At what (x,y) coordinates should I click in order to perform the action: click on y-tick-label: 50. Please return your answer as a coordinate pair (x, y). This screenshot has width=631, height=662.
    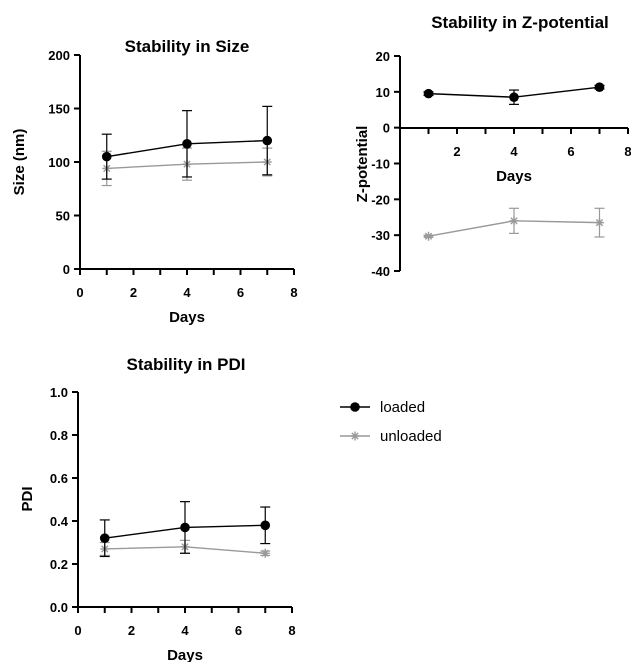
    Looking at the image, I should click on (63, 216).